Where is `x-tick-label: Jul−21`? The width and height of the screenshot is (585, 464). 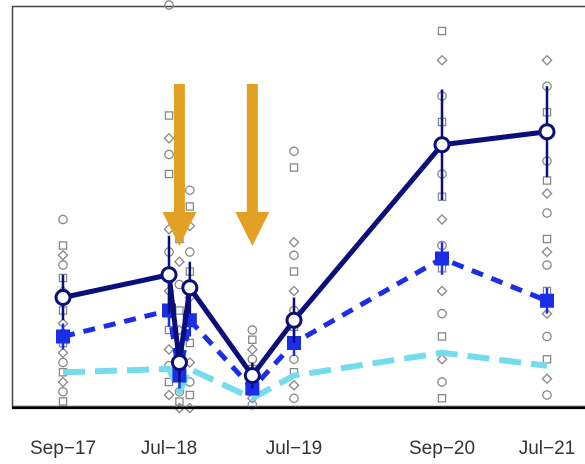 x-tick-label: Jul−21 is located at coordinates (547, 448).